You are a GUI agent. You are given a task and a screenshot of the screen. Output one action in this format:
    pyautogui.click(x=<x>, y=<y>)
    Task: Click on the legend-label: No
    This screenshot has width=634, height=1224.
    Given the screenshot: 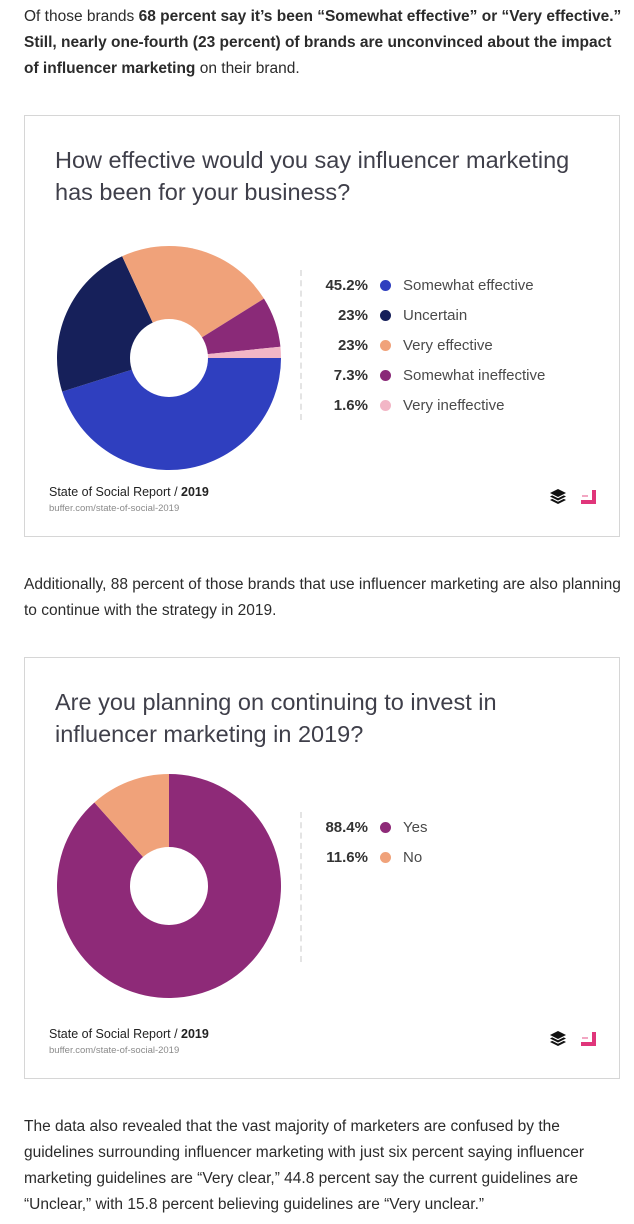 What is the action you would take?
    pyautogui.click(x=413, y=857)
    